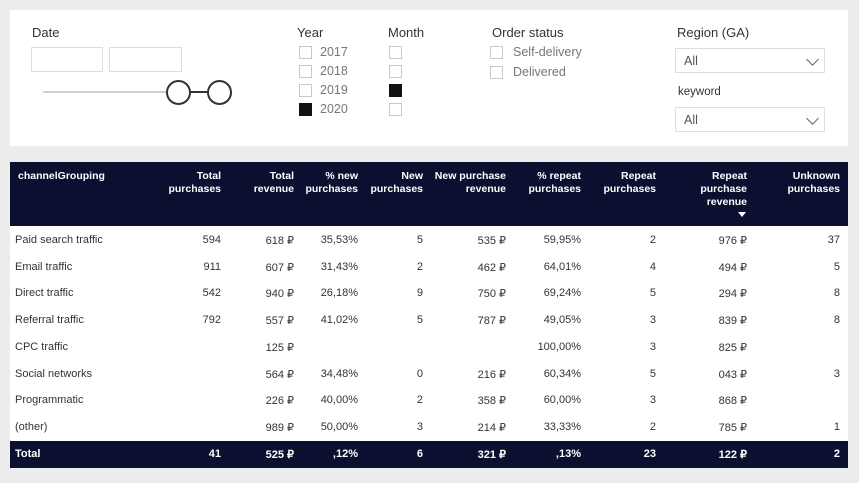 The height and width of the screenshot is (483, 859). What do you see at coordinates (732, 347) in the screenshot?
I see `table-cell: 825 ₽` at bounding box center [732, 347].